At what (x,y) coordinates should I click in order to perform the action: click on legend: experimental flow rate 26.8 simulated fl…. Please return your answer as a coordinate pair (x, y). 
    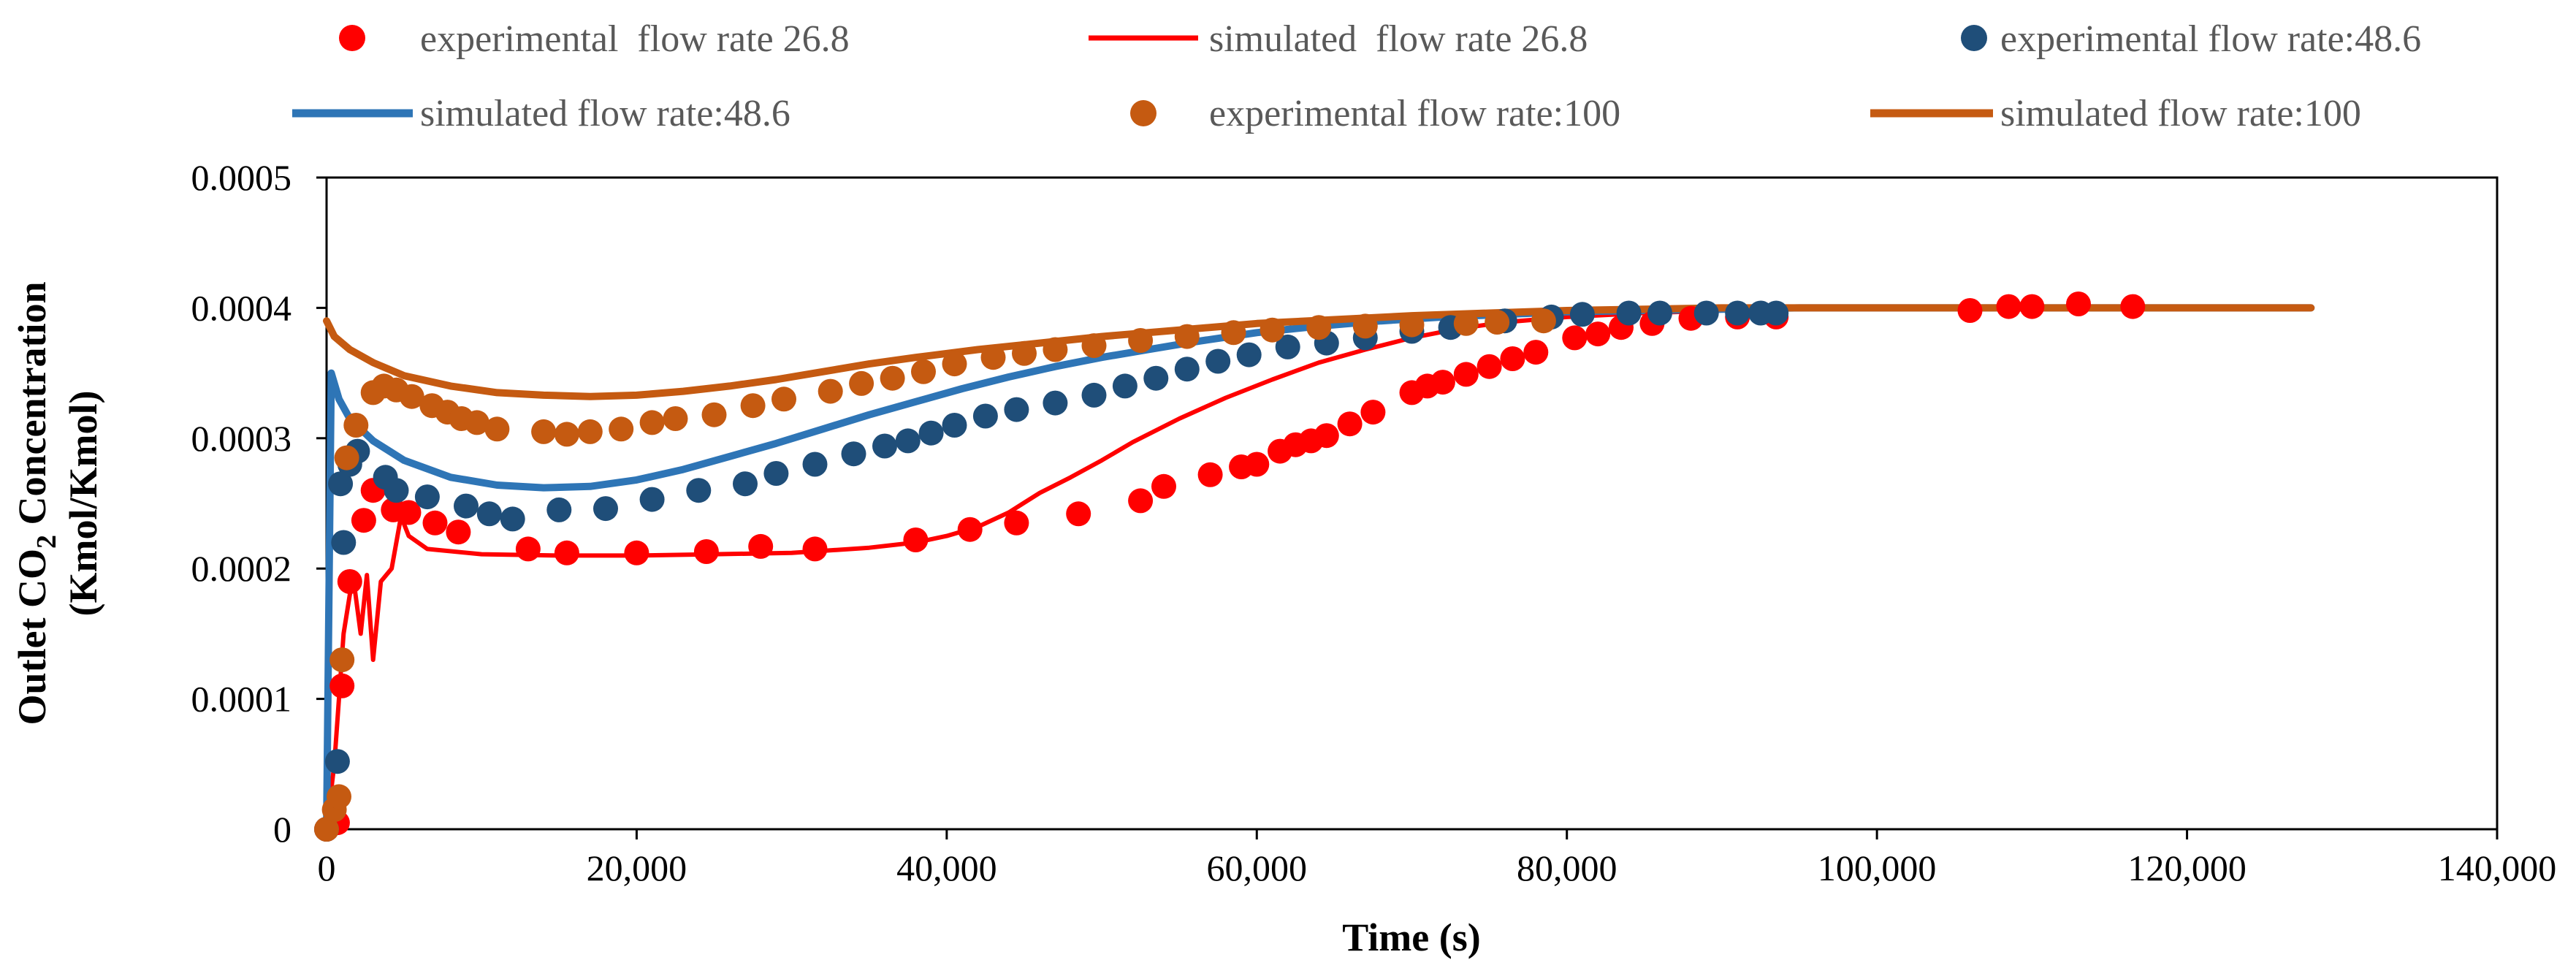
    Looking at the image, I should click on (1357, 76).